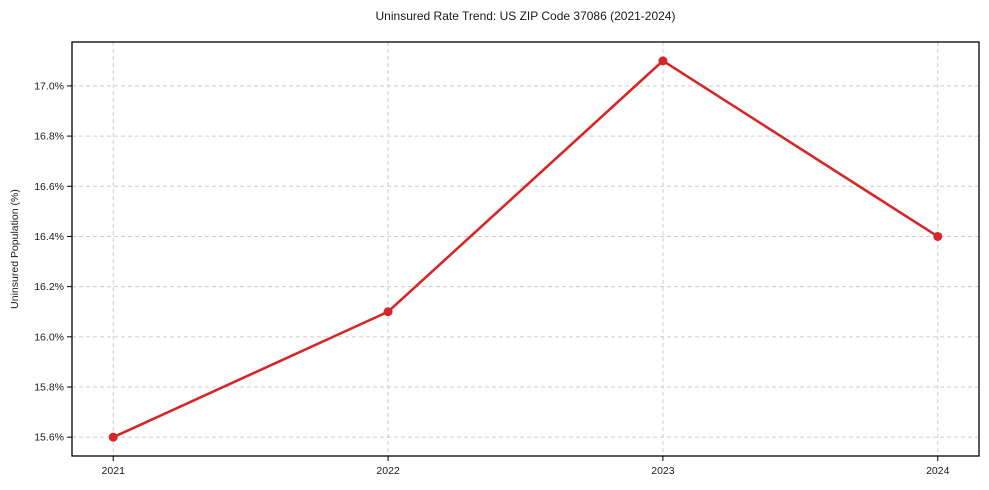 Image resolution: width=989 pixels, height=490 pixels. I want to click on x-tick-label: 2023, so click(663, 471).